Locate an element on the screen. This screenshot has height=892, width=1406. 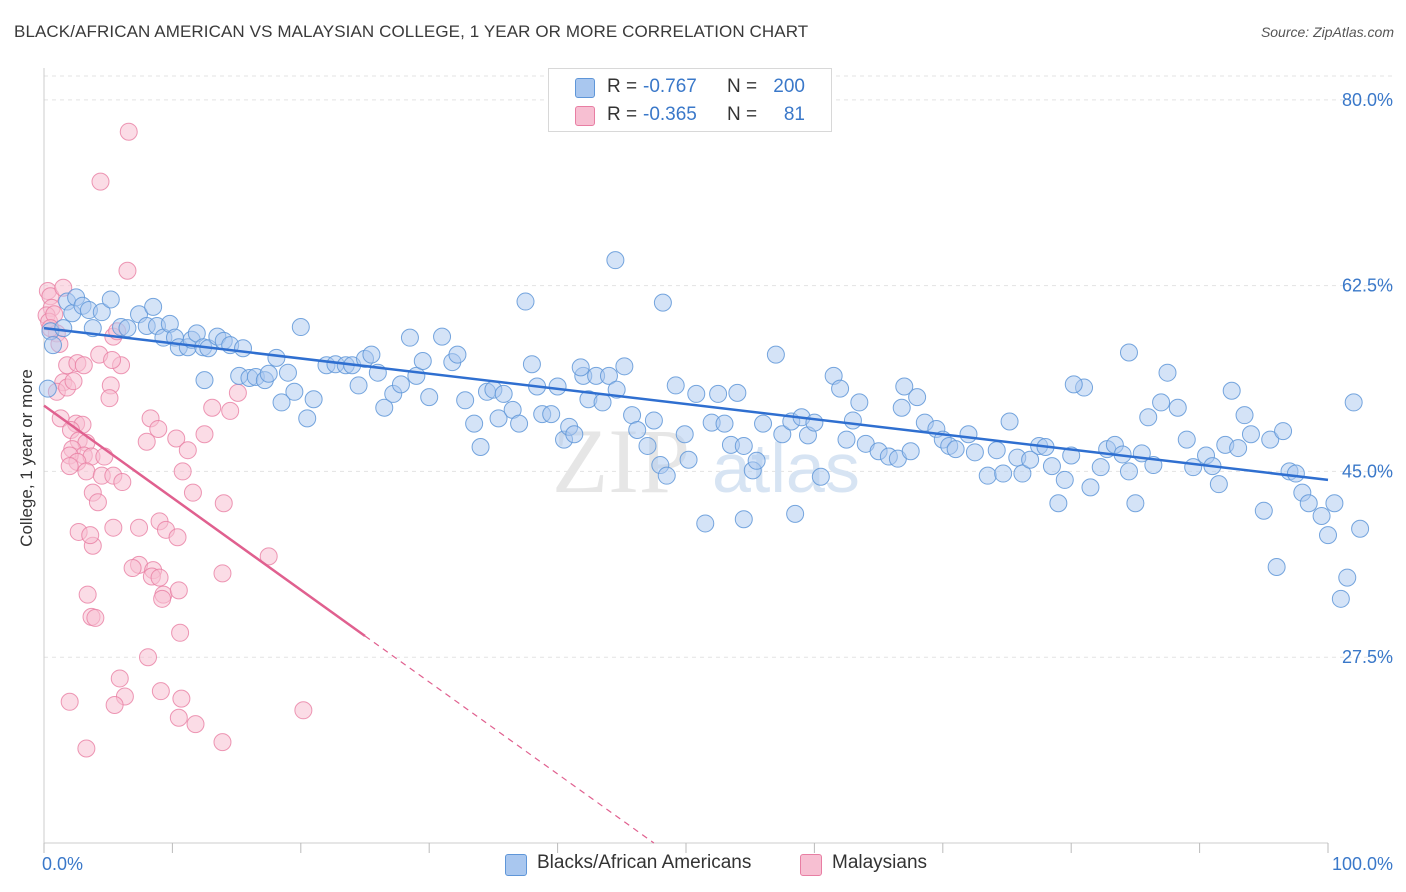
legend-swatch-blue is located at coordinates (516, 865).